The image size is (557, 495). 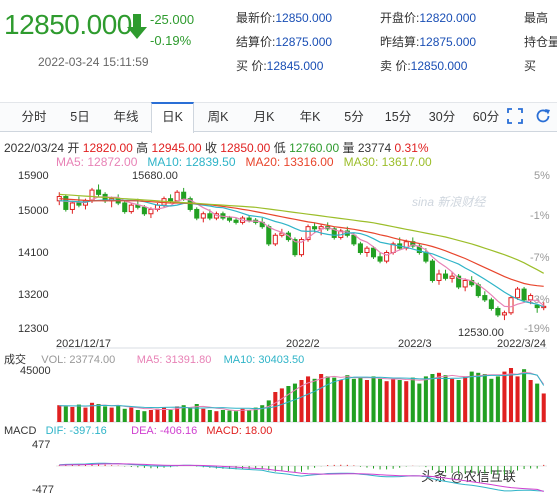 What do you see at coordinates (43, 489) in the screenshot?
I see `macd-axis-bottom: -477` at bounding box center [43, 489].